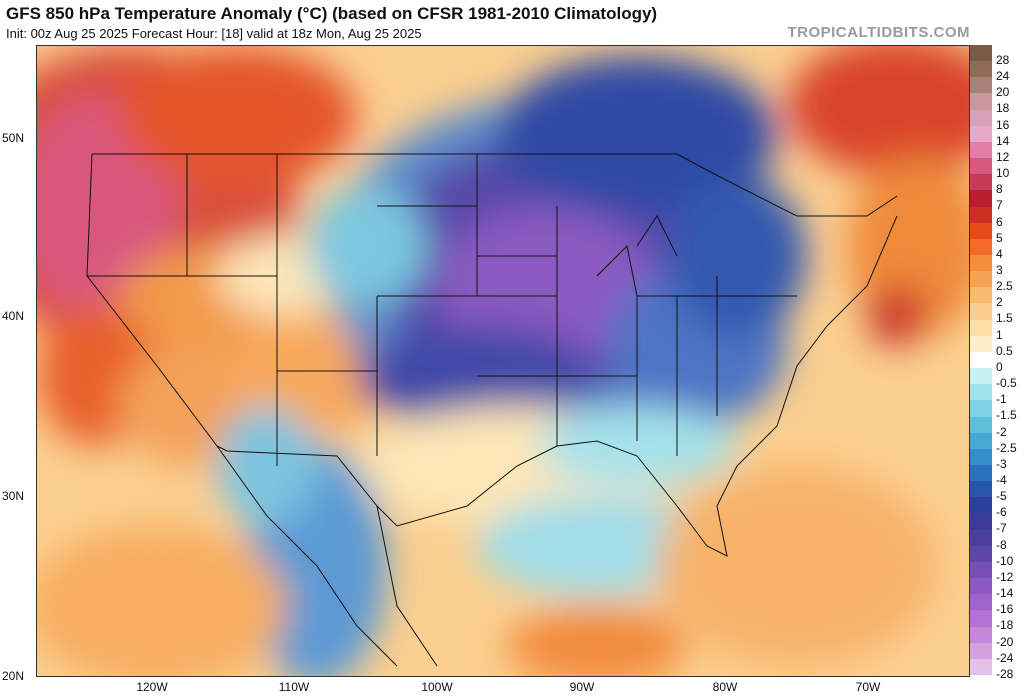 This screenshot has width=1024, height=696. Describe the element at coordinates (152, 687) in the screenshot. I see `lon-label: 120W` at that location.